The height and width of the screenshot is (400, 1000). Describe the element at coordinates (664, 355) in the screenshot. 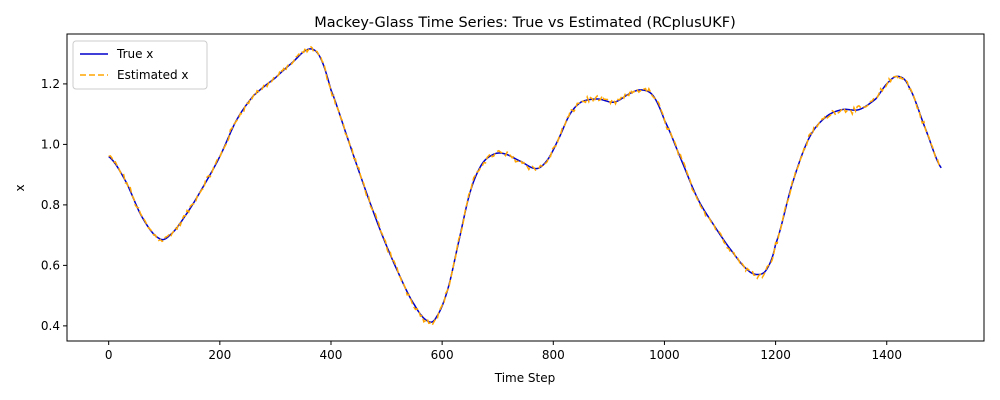

I see `x-tick-label: 1000` at that location.